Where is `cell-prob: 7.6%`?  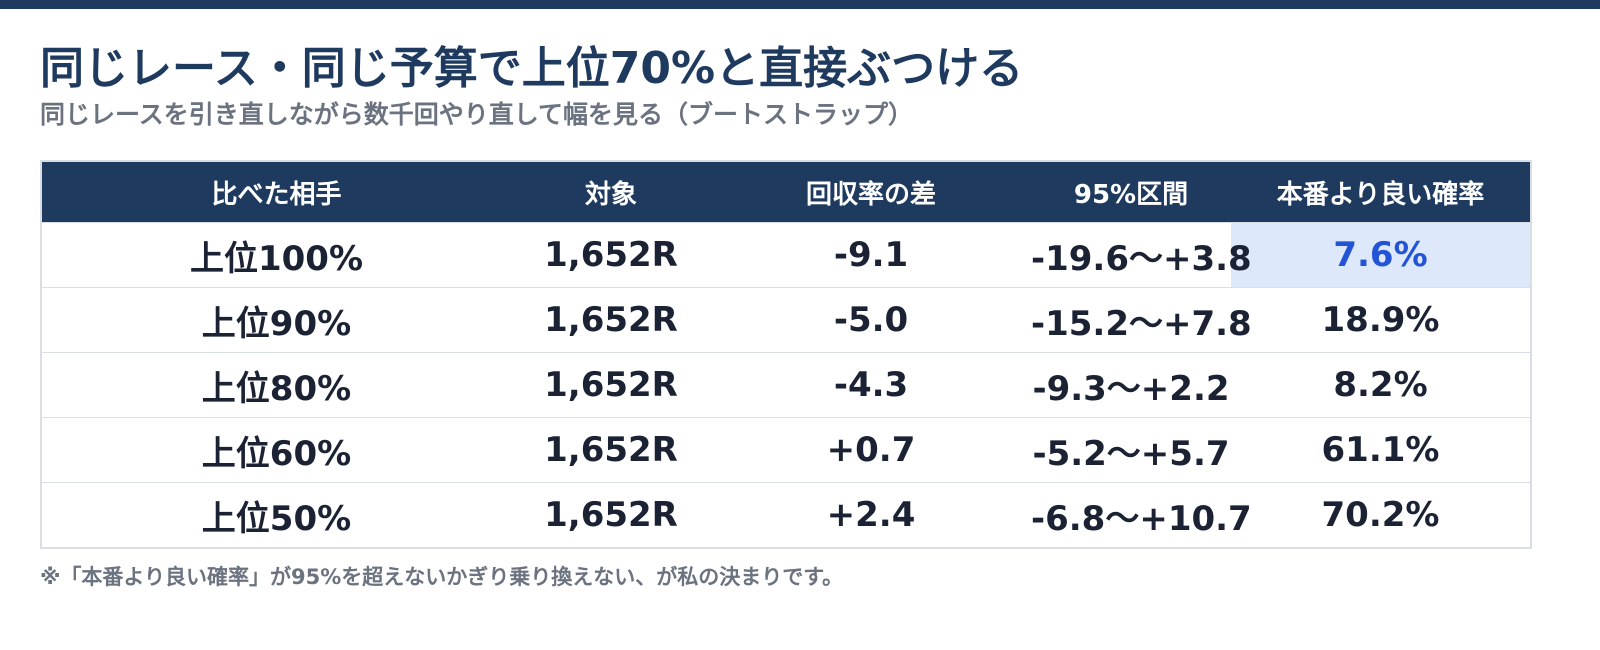
cell-prob: 7.6% is located at coordinates (1381, 255).